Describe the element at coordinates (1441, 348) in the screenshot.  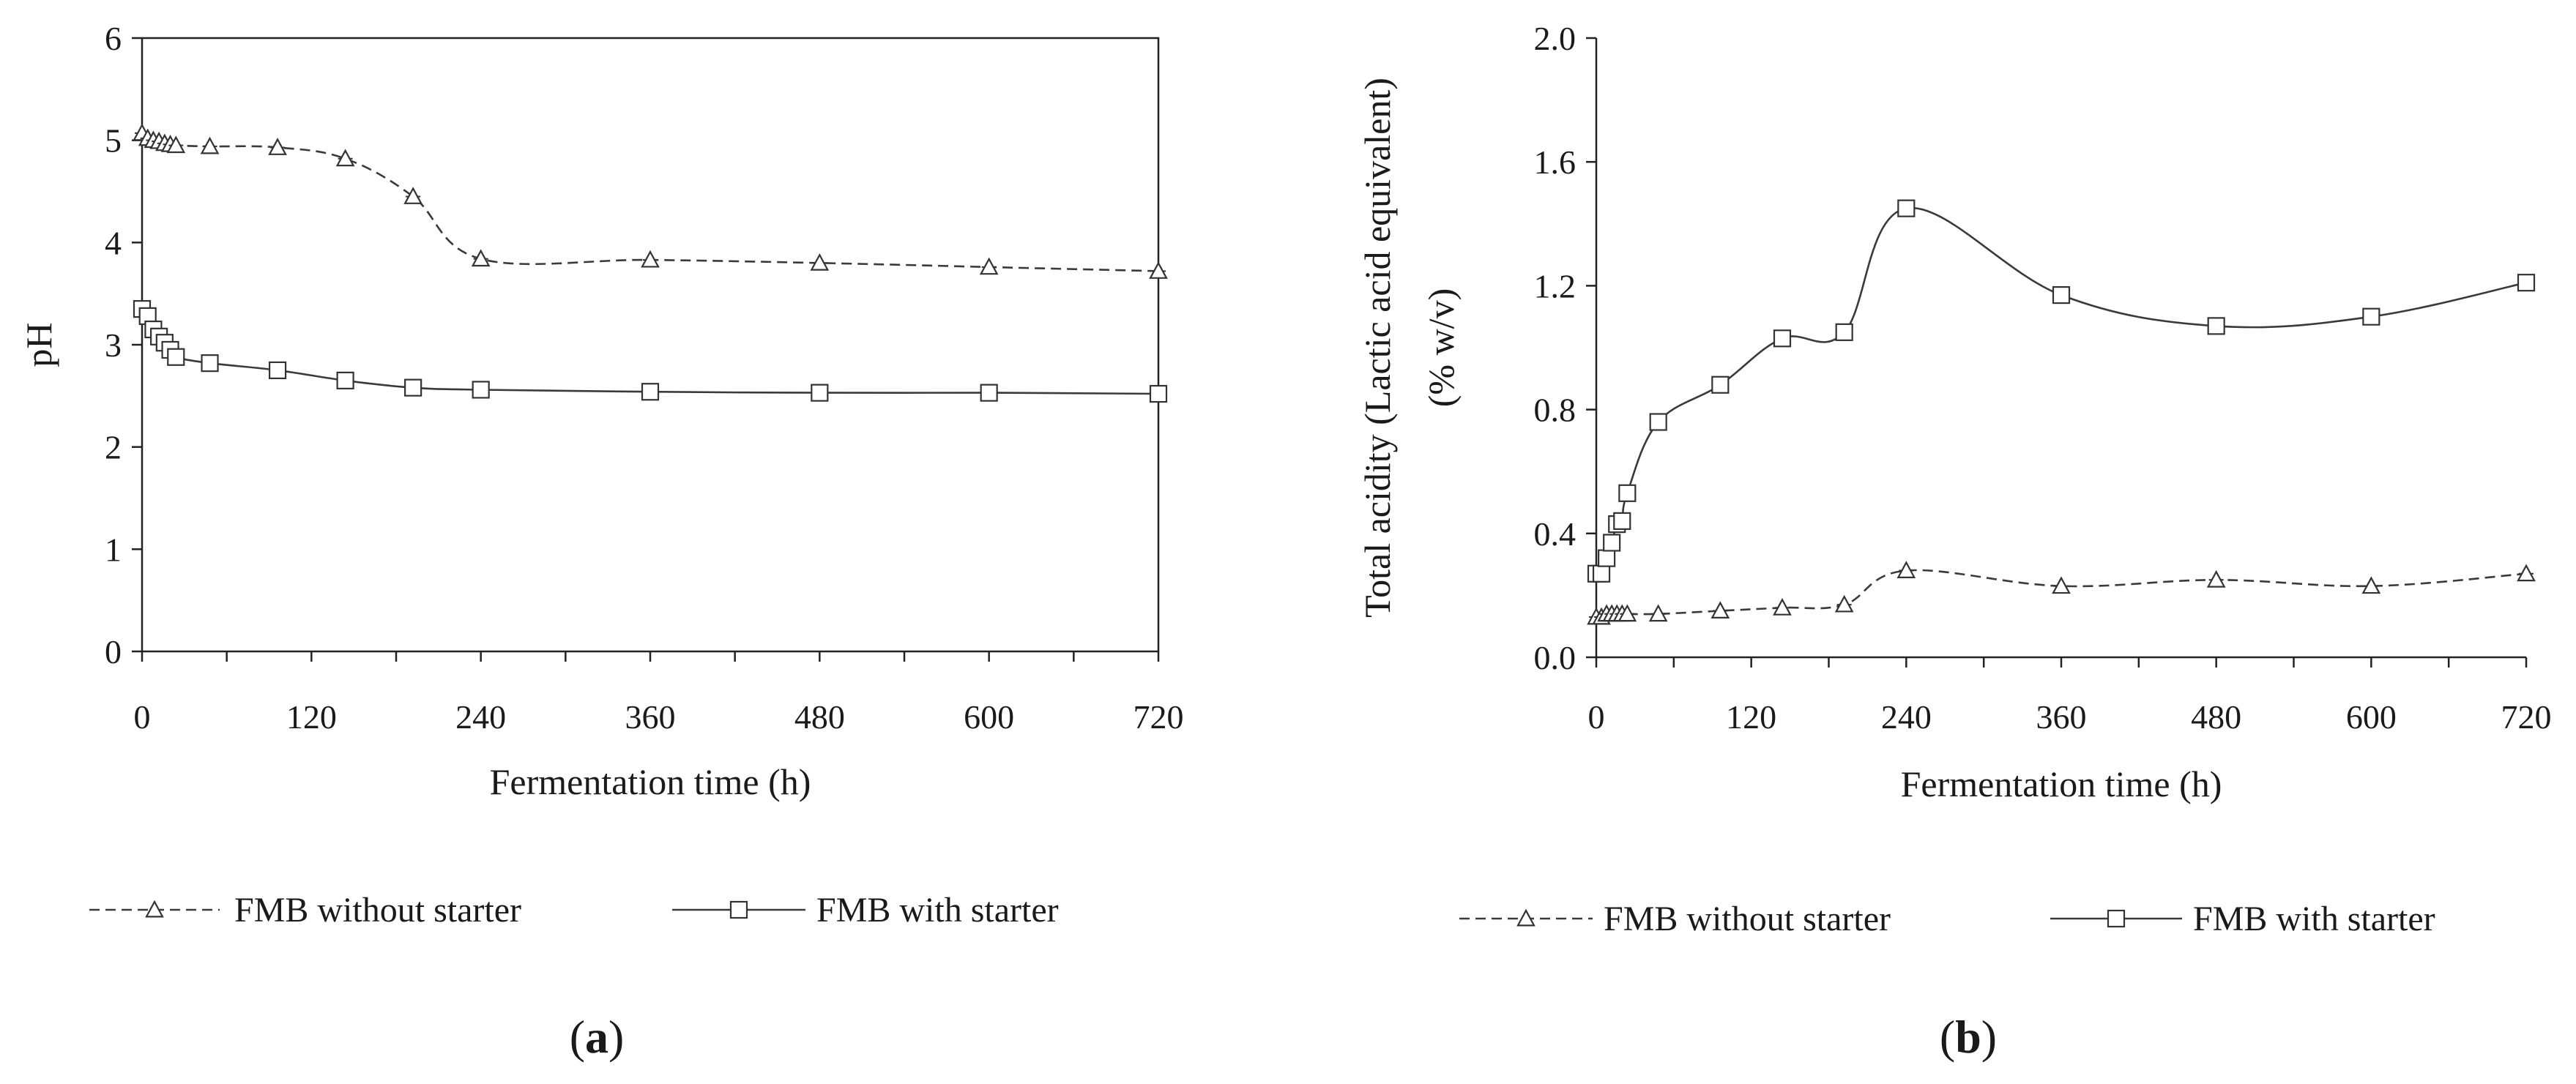
I see `y-axis-title-units: (% w/v)` at that location.